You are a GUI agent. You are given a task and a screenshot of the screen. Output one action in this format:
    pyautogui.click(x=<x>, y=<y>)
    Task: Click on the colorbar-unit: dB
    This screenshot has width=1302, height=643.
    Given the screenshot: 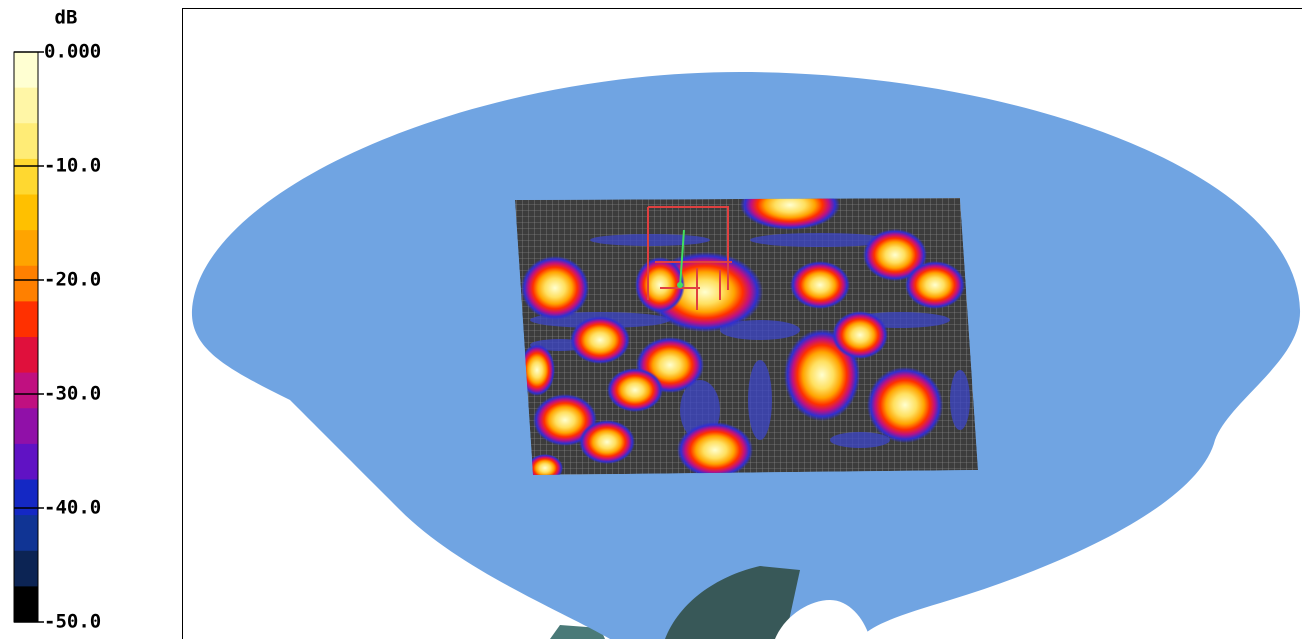 What is the action you would take?
    pyautogui.click(x=66, y=18)
    